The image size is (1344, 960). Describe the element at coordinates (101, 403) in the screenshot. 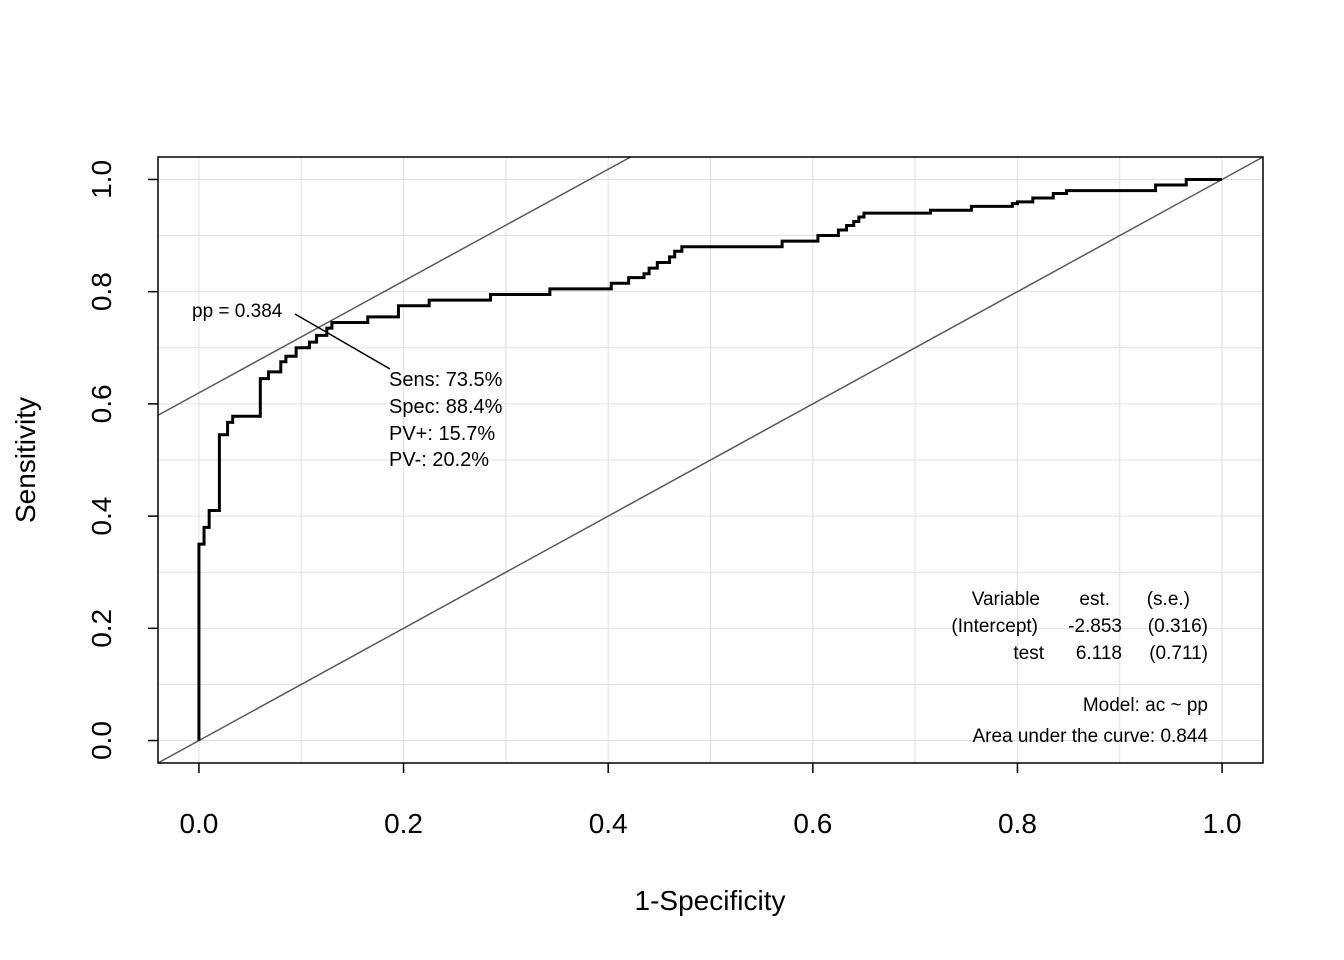

I see `y-tick-label: 0.6` at that location.